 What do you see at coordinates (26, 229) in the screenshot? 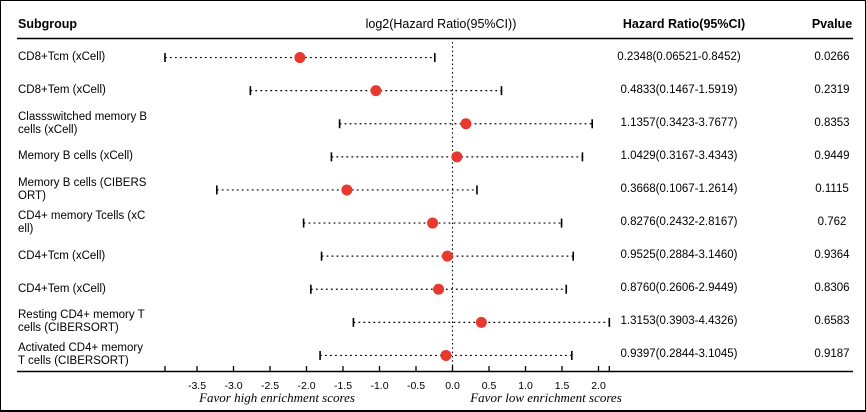
I see `row-label-line: ell)` at bounding box center [26, 229].